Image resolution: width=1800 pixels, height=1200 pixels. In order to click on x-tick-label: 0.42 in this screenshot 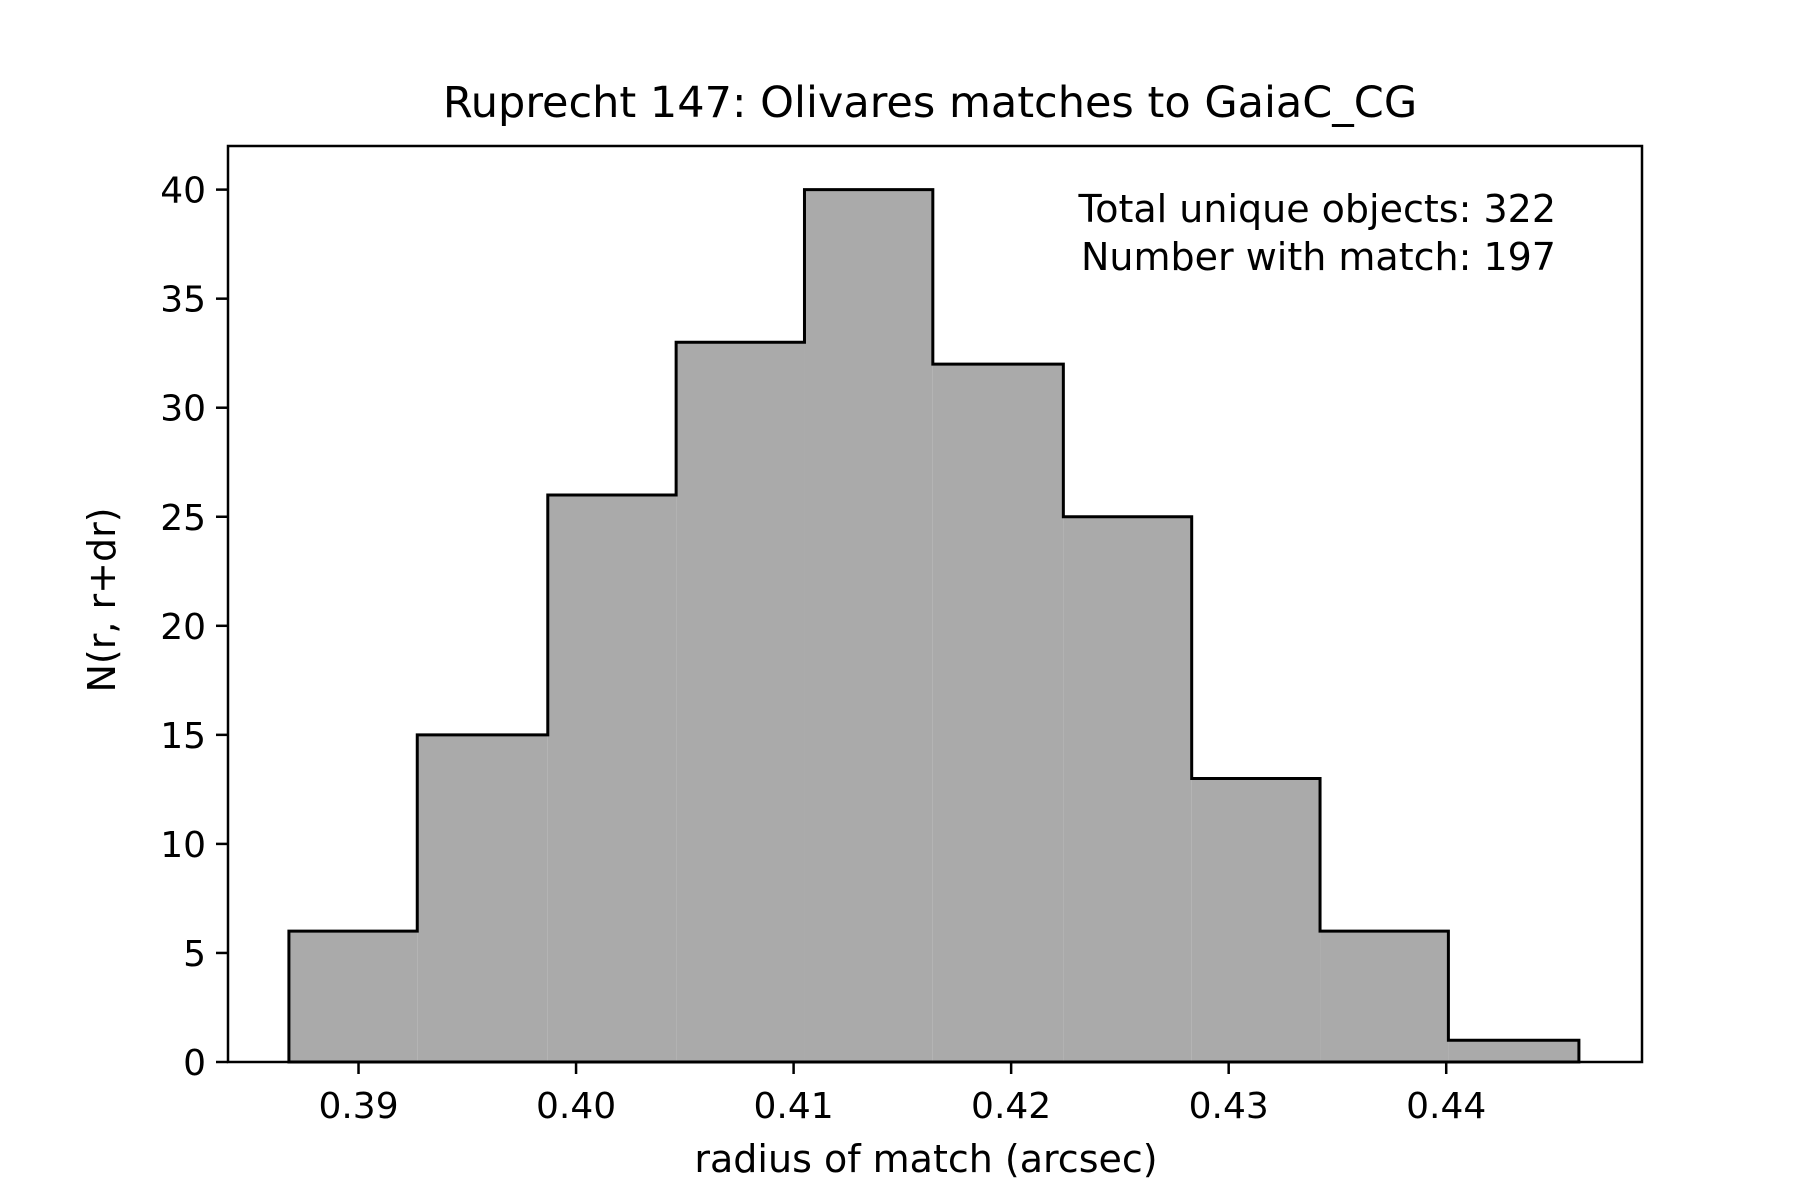, I will do `click(1011, 1106)`.